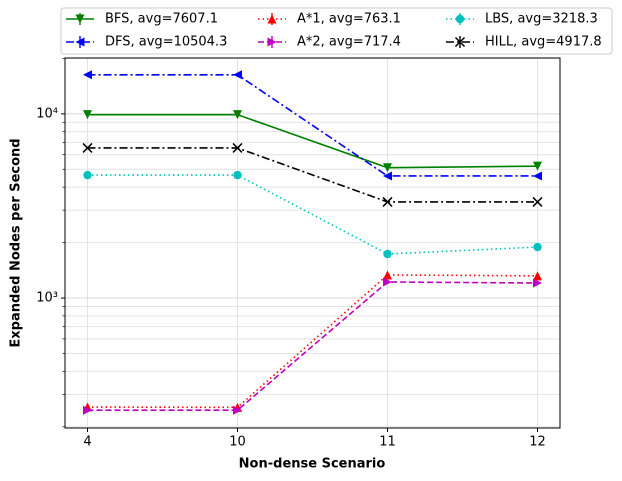 This screenshot has width=622, height=481. I want to click on x-tick-label: 11, so click(387, 442).